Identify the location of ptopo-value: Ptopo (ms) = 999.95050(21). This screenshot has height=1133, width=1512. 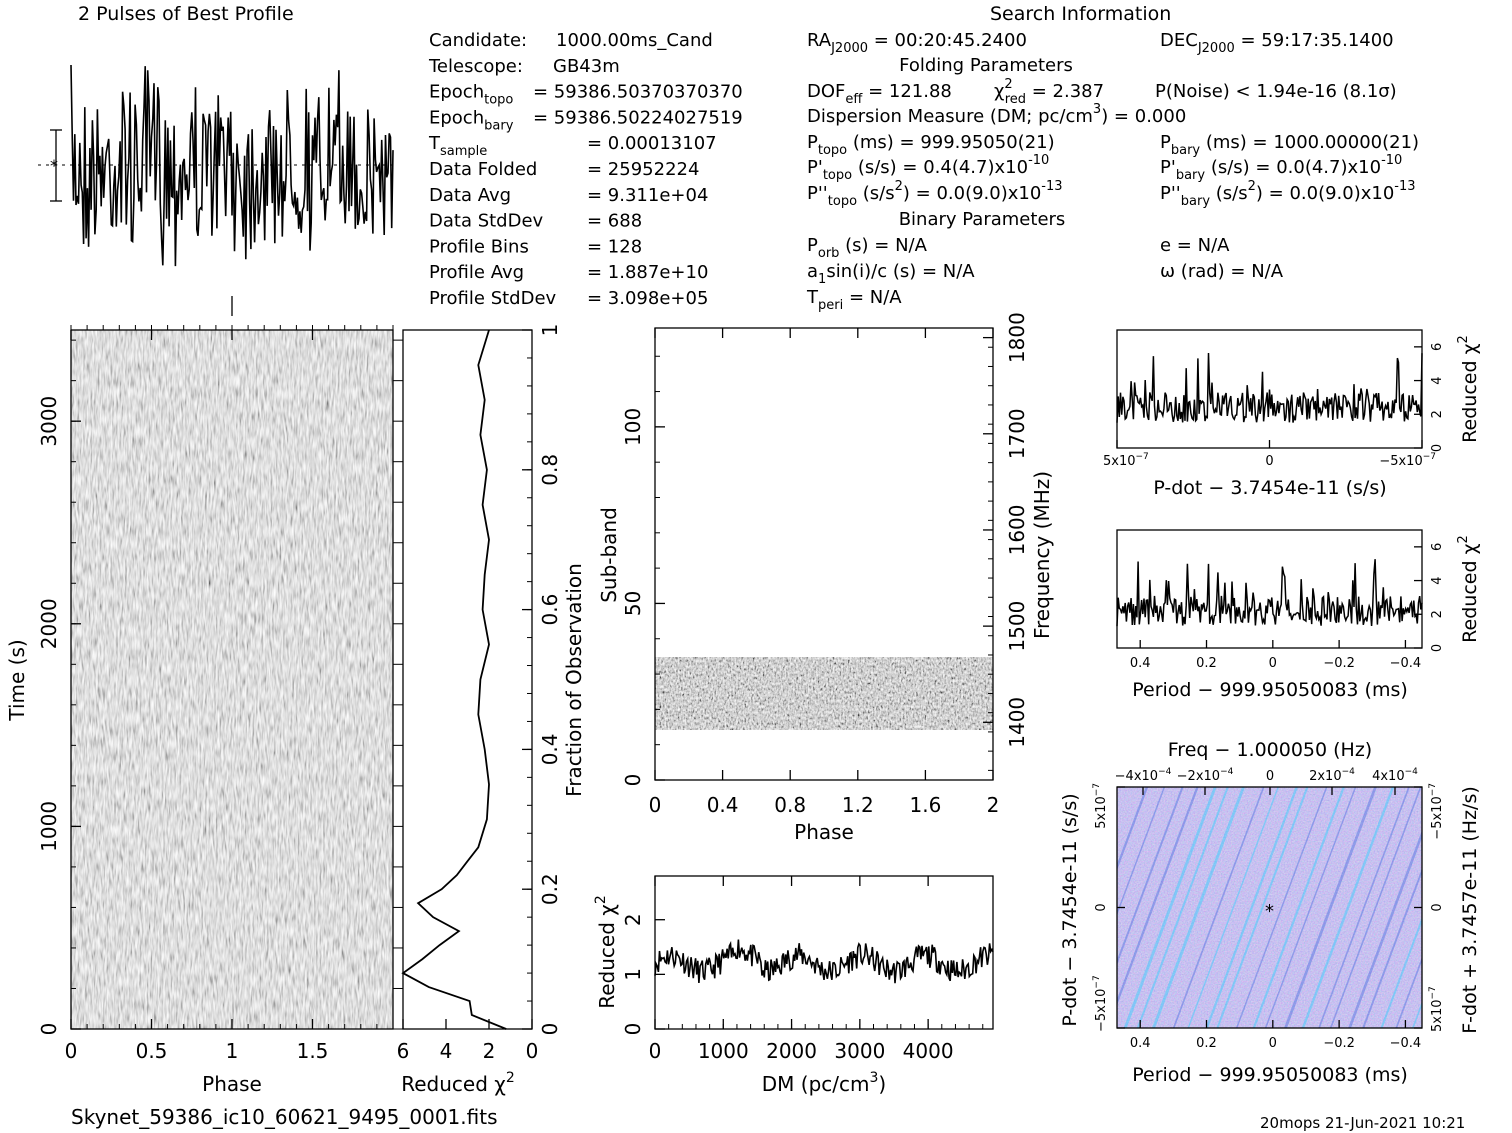
(931, 145).